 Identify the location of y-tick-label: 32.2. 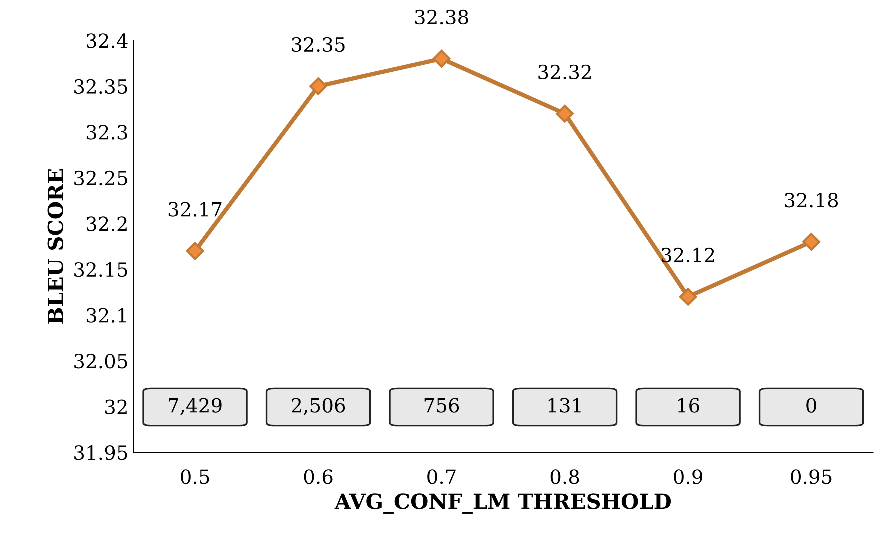
(106, 224).